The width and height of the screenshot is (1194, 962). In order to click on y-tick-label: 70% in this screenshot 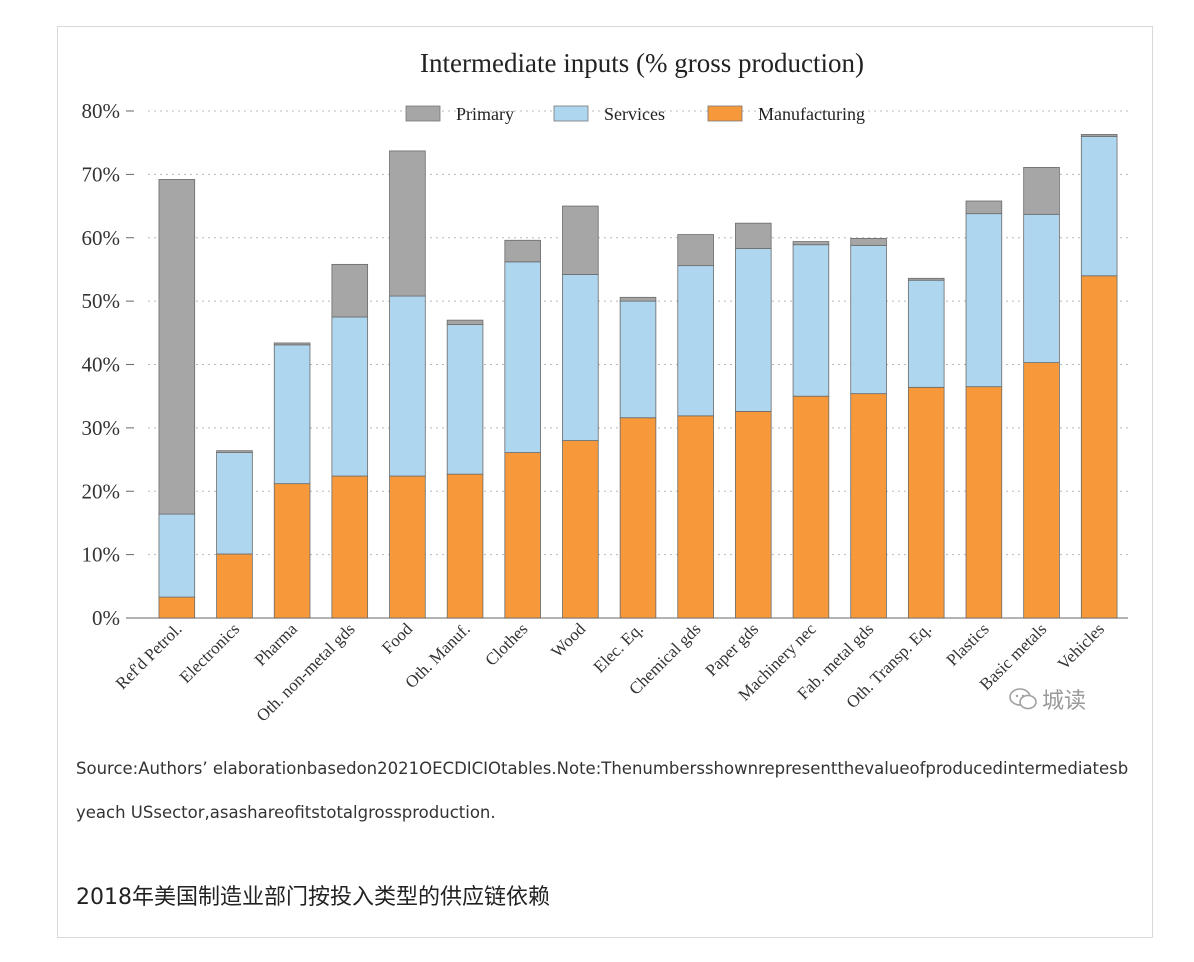, I will do `click(101, 174)`.